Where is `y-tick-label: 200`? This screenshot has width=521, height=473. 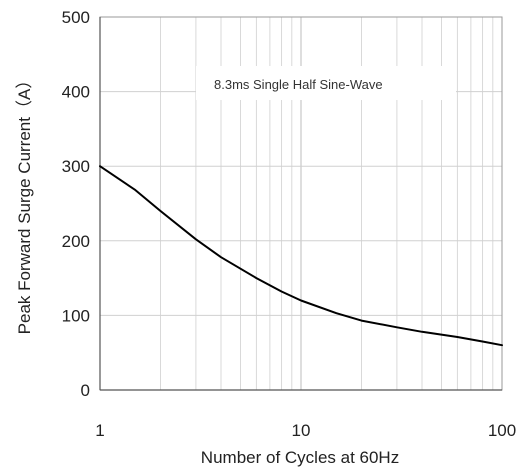 y-tick-label: 200 is located at coordinates (76, 241).